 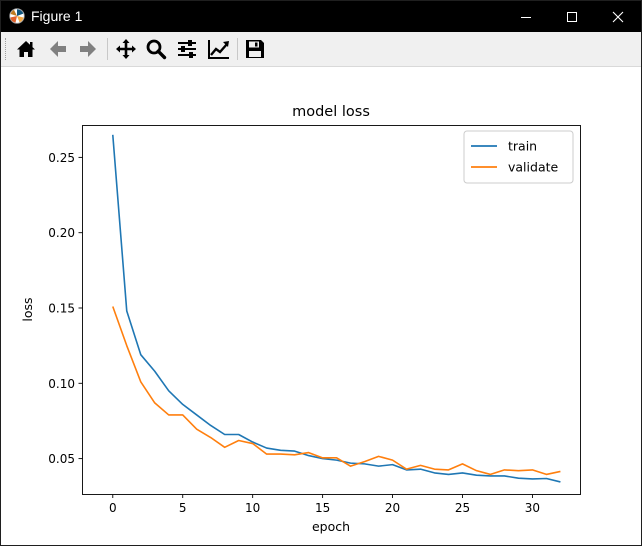 I want to click on back-button, so click(x=58, y=49).